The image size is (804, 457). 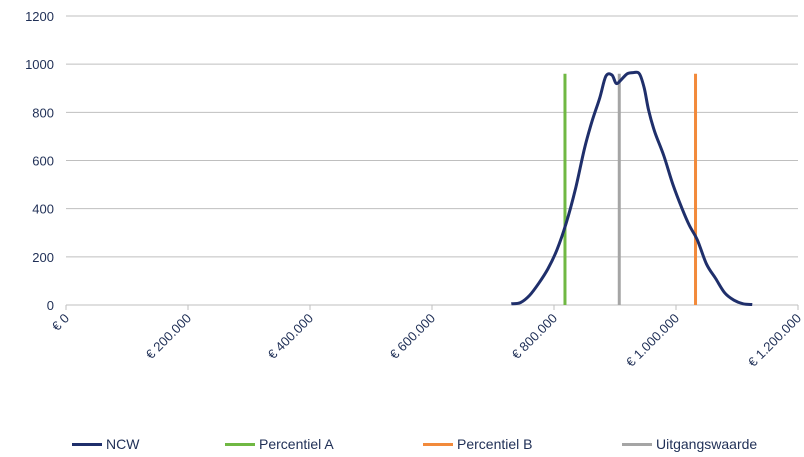 I want to click on x-tick-label-200000: € 200.000, so click(x=169, y=337).